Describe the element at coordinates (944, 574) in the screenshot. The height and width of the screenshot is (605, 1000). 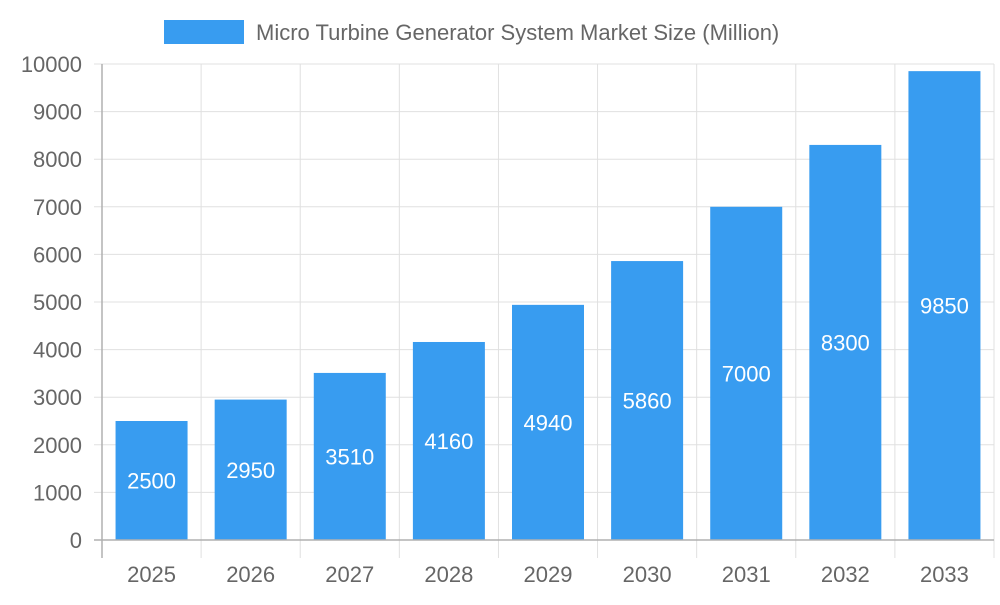
I see `x-tick-label: 2033` at that location.